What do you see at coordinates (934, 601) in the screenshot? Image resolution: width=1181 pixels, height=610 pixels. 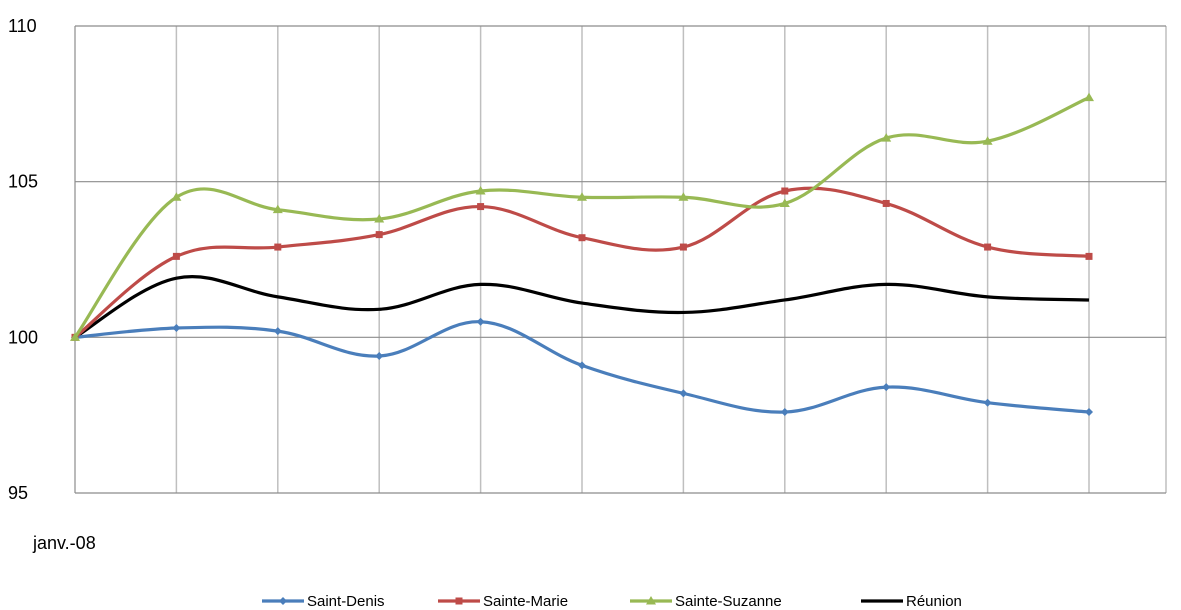 I see `legend-label: Réunion` at bounding box center [934, 601].